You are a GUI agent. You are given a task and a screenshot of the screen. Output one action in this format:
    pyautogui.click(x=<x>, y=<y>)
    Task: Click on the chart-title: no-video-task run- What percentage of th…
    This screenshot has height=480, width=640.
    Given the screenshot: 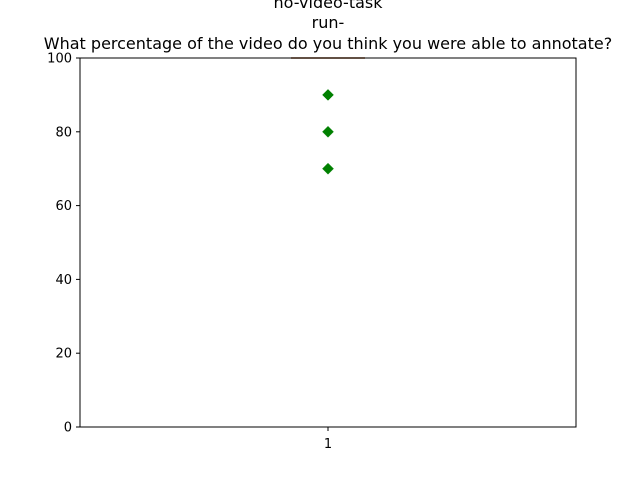 What is the action you would take?
    pyautogui.click(x=328, y=26)
    